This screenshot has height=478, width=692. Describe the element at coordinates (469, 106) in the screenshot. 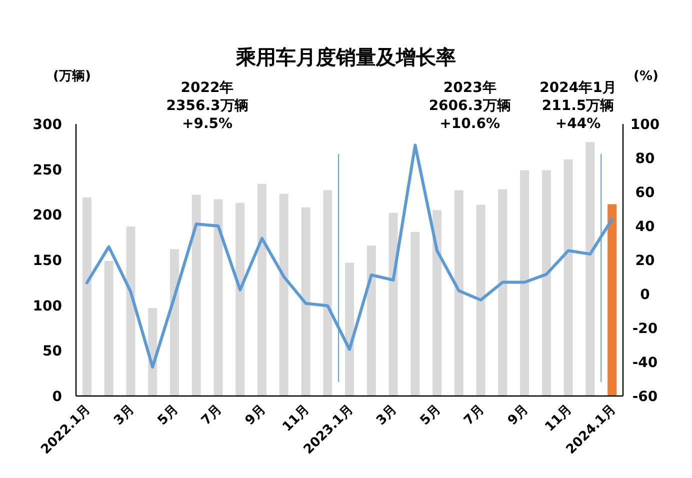

I see `annotation: 2023年 2606.3万辆 +10.6%` at that location.